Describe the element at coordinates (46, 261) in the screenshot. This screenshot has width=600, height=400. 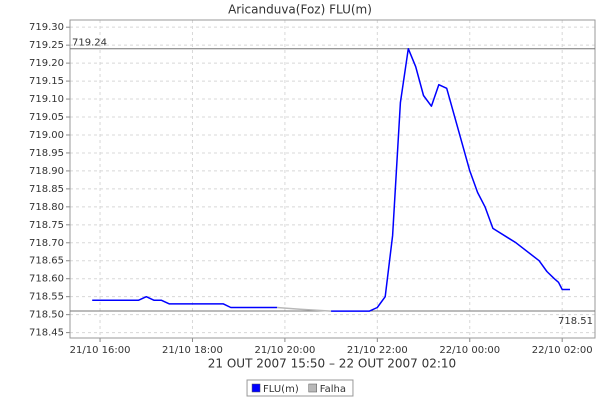
I see `y-tick-label: 718.65` at that location.